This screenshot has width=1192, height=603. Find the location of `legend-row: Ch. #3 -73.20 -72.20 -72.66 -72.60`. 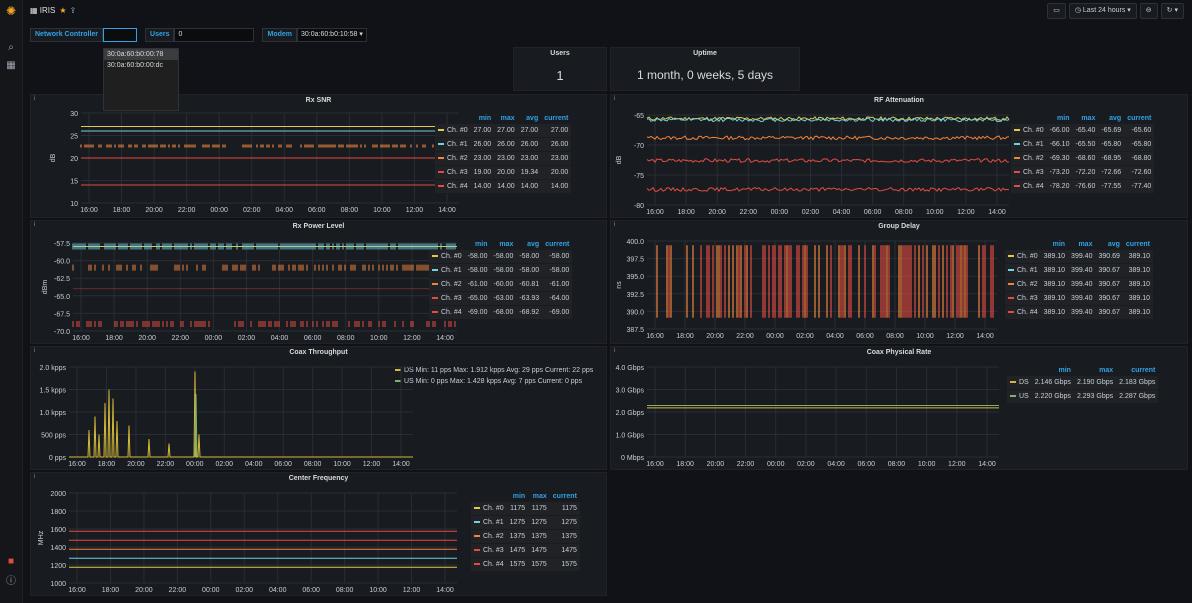

legend-row: Ch. #3 -73.20 -72.20 -72.66 -72.60 is located at coordinates (1083, 172).